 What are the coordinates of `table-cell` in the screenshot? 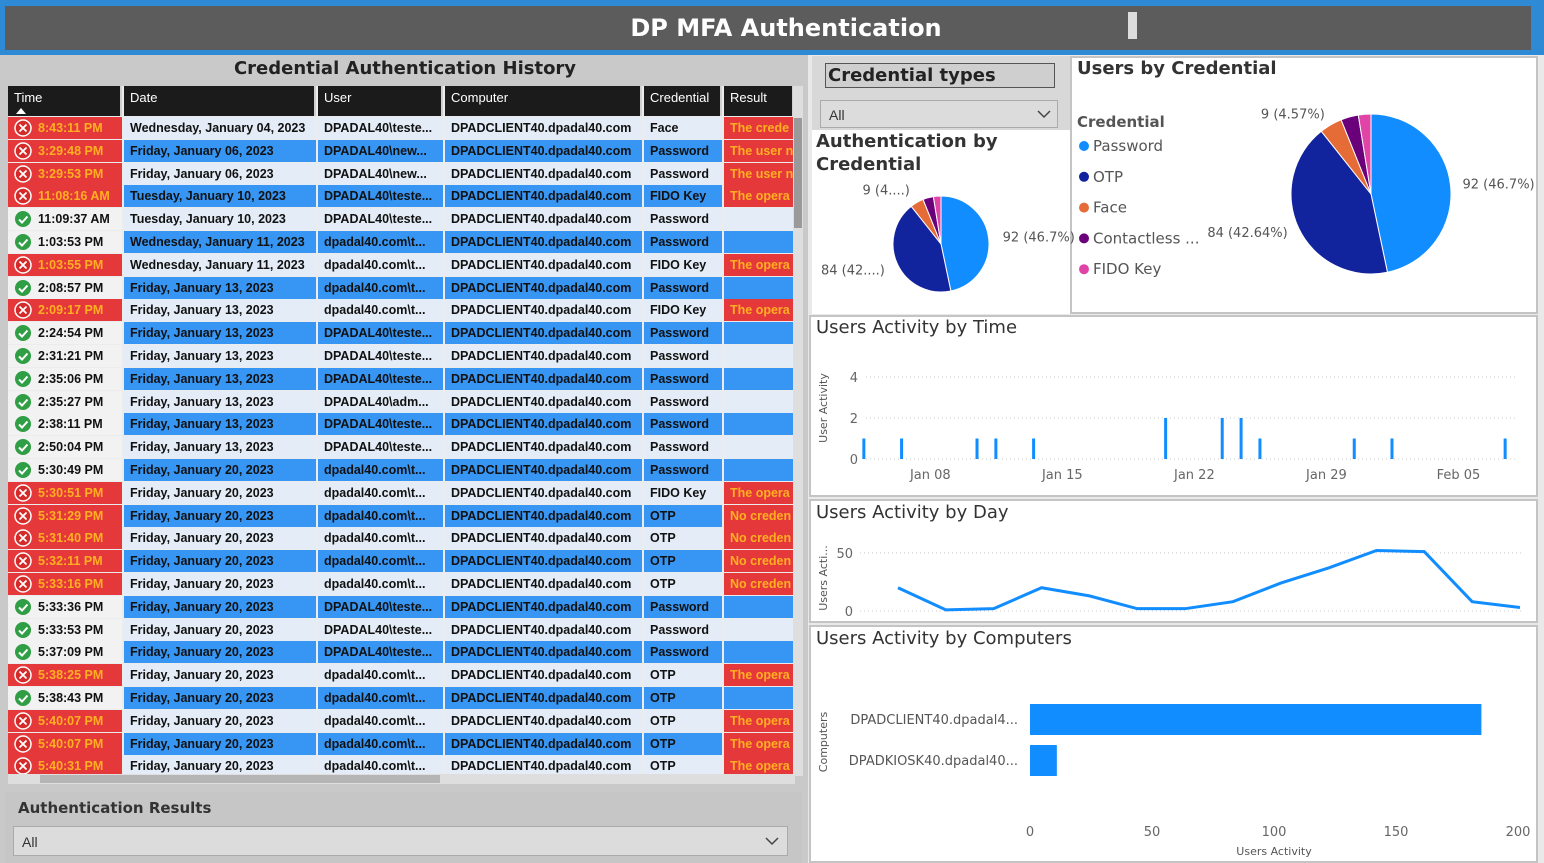 It's located at (759, 698).